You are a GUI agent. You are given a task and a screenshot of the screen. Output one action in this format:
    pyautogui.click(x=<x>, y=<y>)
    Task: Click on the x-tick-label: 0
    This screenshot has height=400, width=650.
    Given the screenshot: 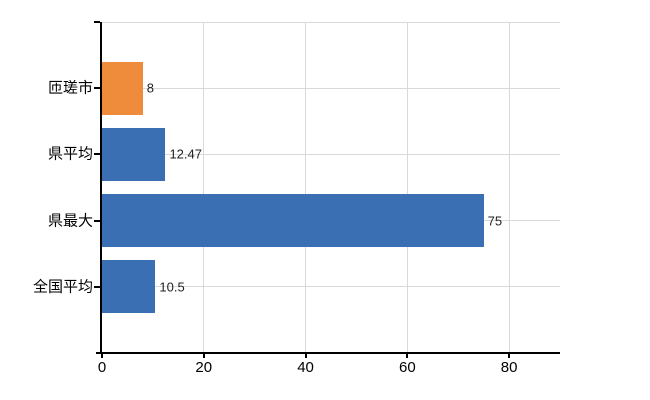 What is the action you would take?
    pyautogui.click(x=102, y=367)
    